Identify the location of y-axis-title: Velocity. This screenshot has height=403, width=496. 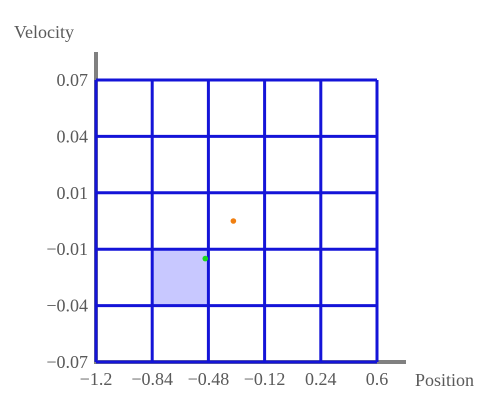
(44, 32).